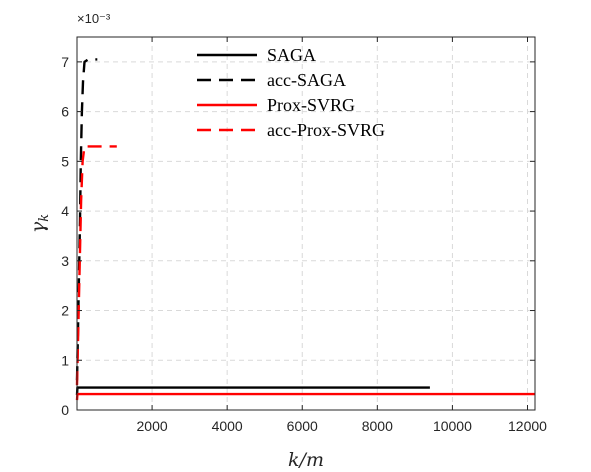  Describe the element at coordinates (65, 112) in the screenshot. I see `y-tick-label: 6` at that location.